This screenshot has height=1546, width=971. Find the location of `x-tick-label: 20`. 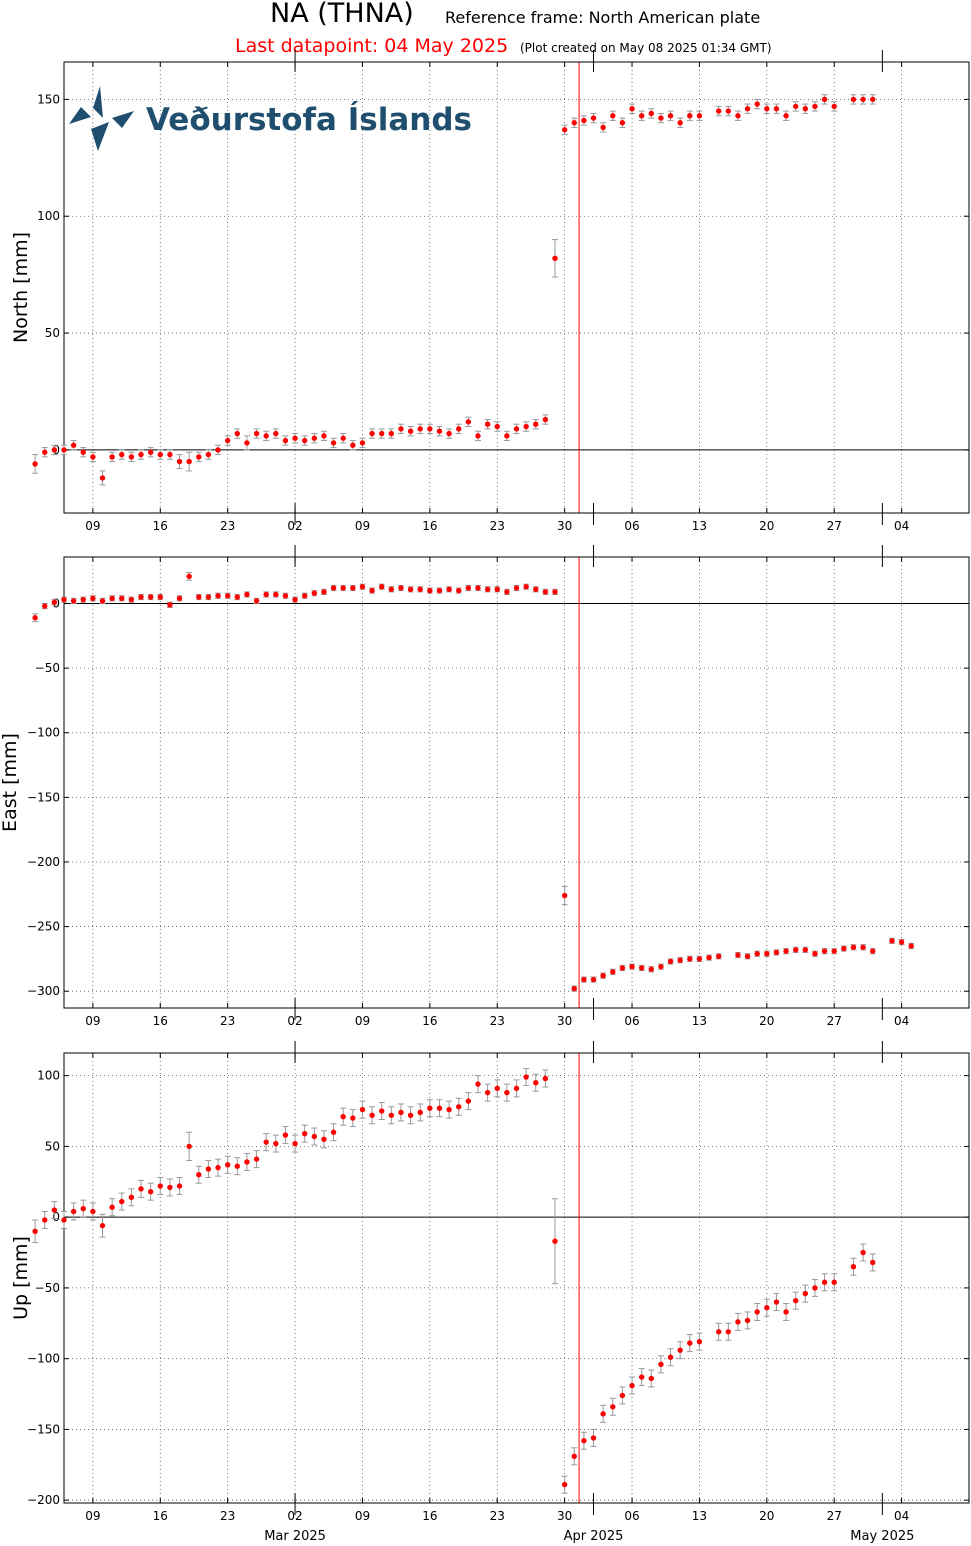

x-tick-label: 20 is located at coordinates (766, 526).